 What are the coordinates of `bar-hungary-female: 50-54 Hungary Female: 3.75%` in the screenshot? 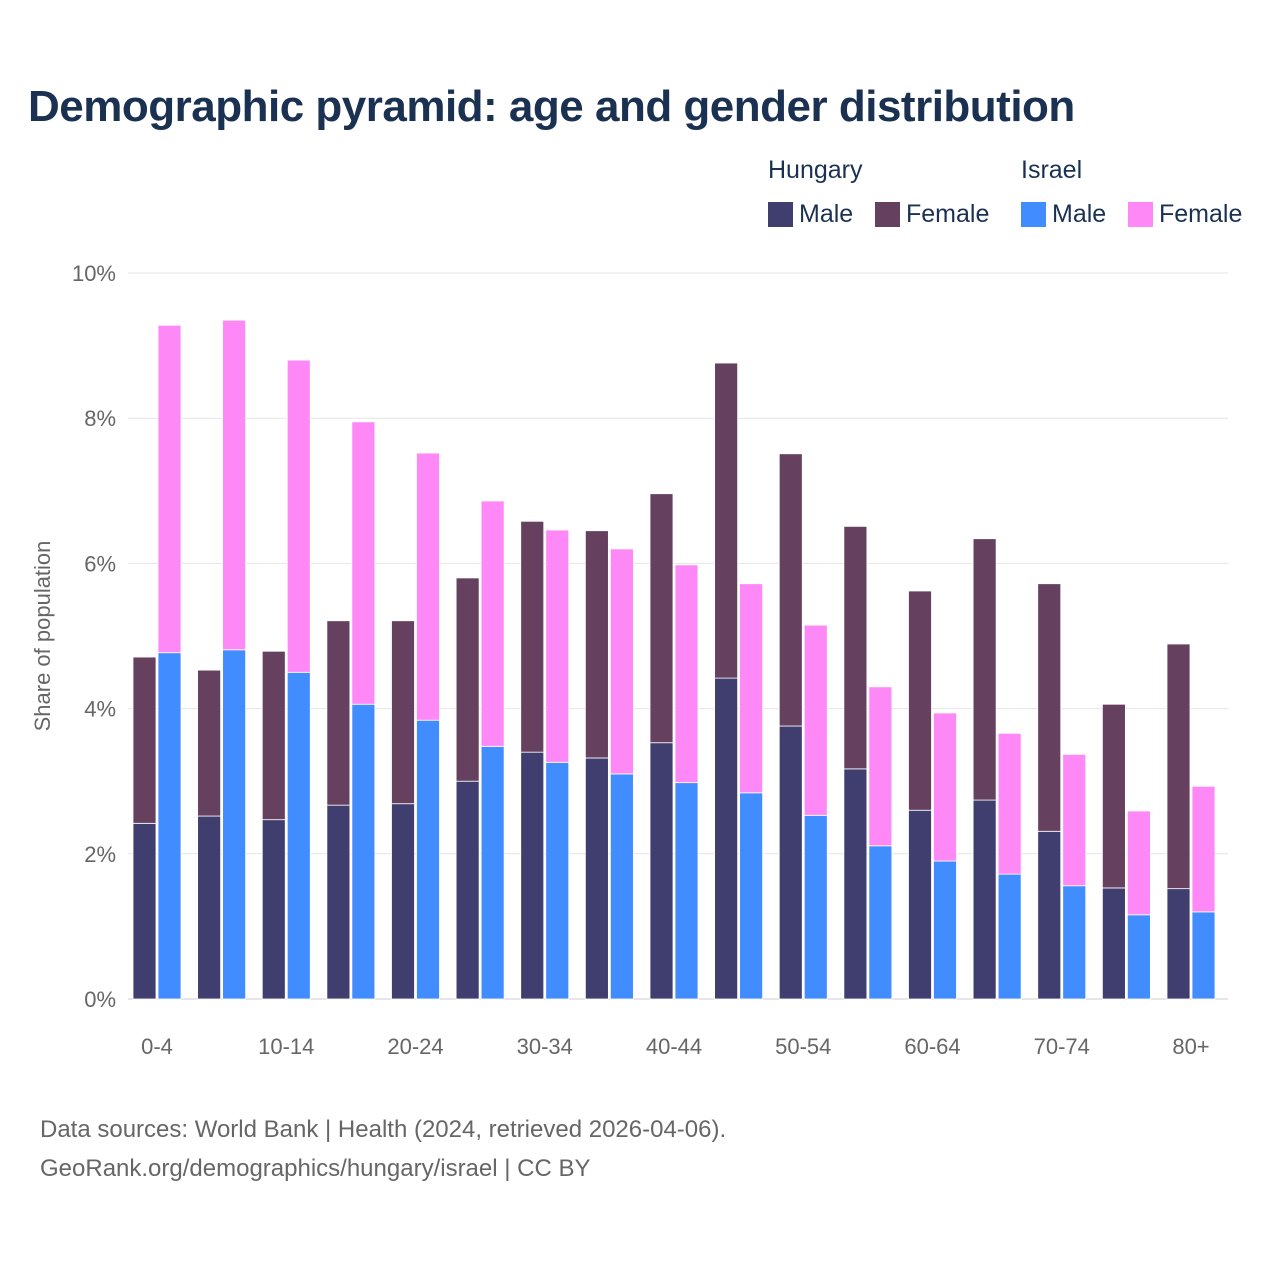 It's located at (790, 590).